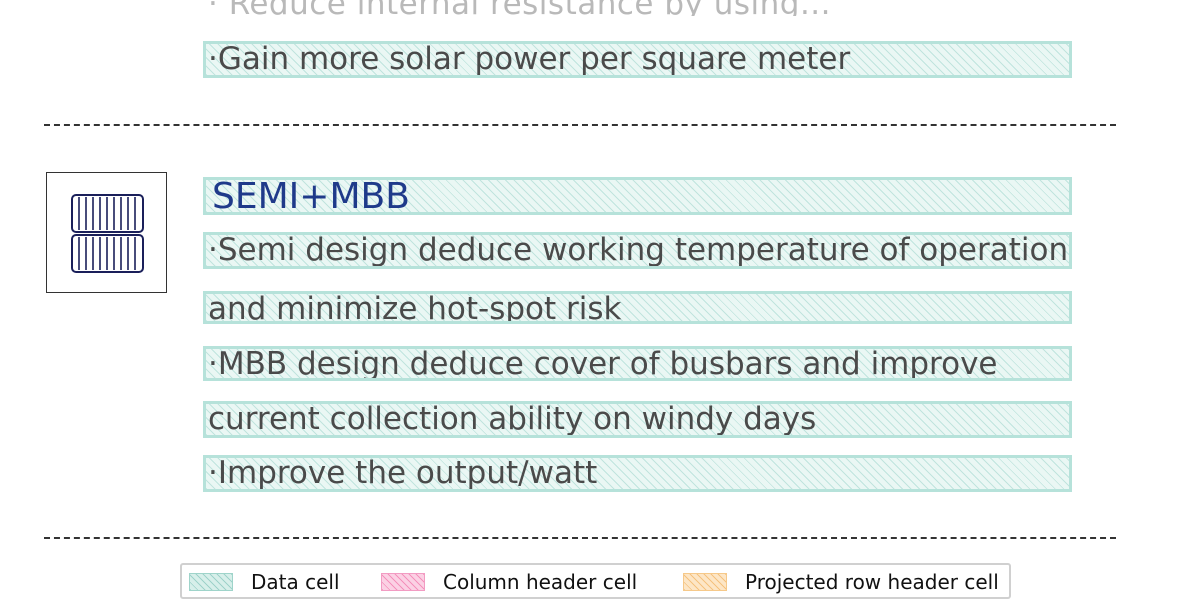 The image size is (1192, 616). What do you see at coordinates (580, 538) in the screenshot?
I see `section-divider-bottom` at bounding box center [580, 538].